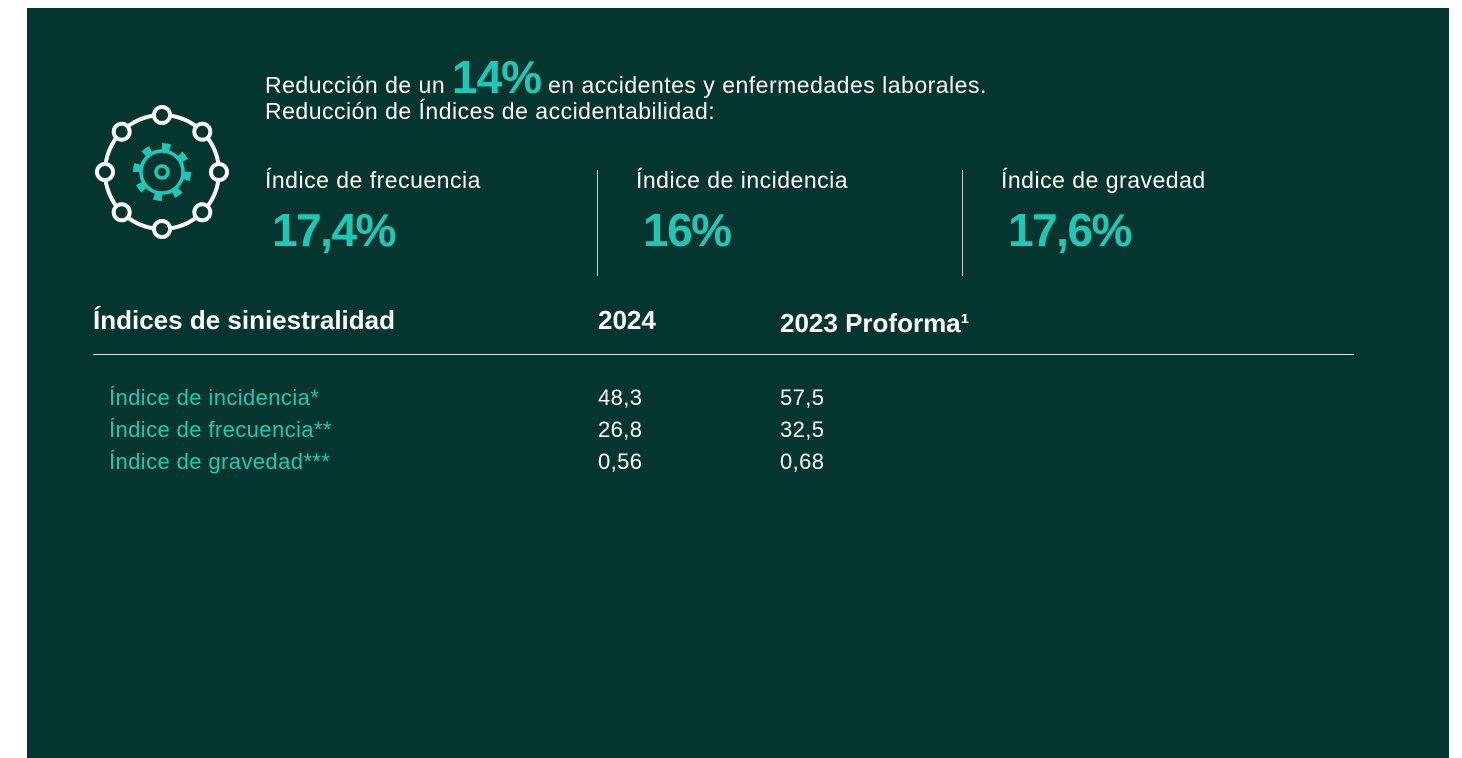  Describe the element at coordinates (620, 429) in the screenshot. I see `row-value: 26,8` at that location.